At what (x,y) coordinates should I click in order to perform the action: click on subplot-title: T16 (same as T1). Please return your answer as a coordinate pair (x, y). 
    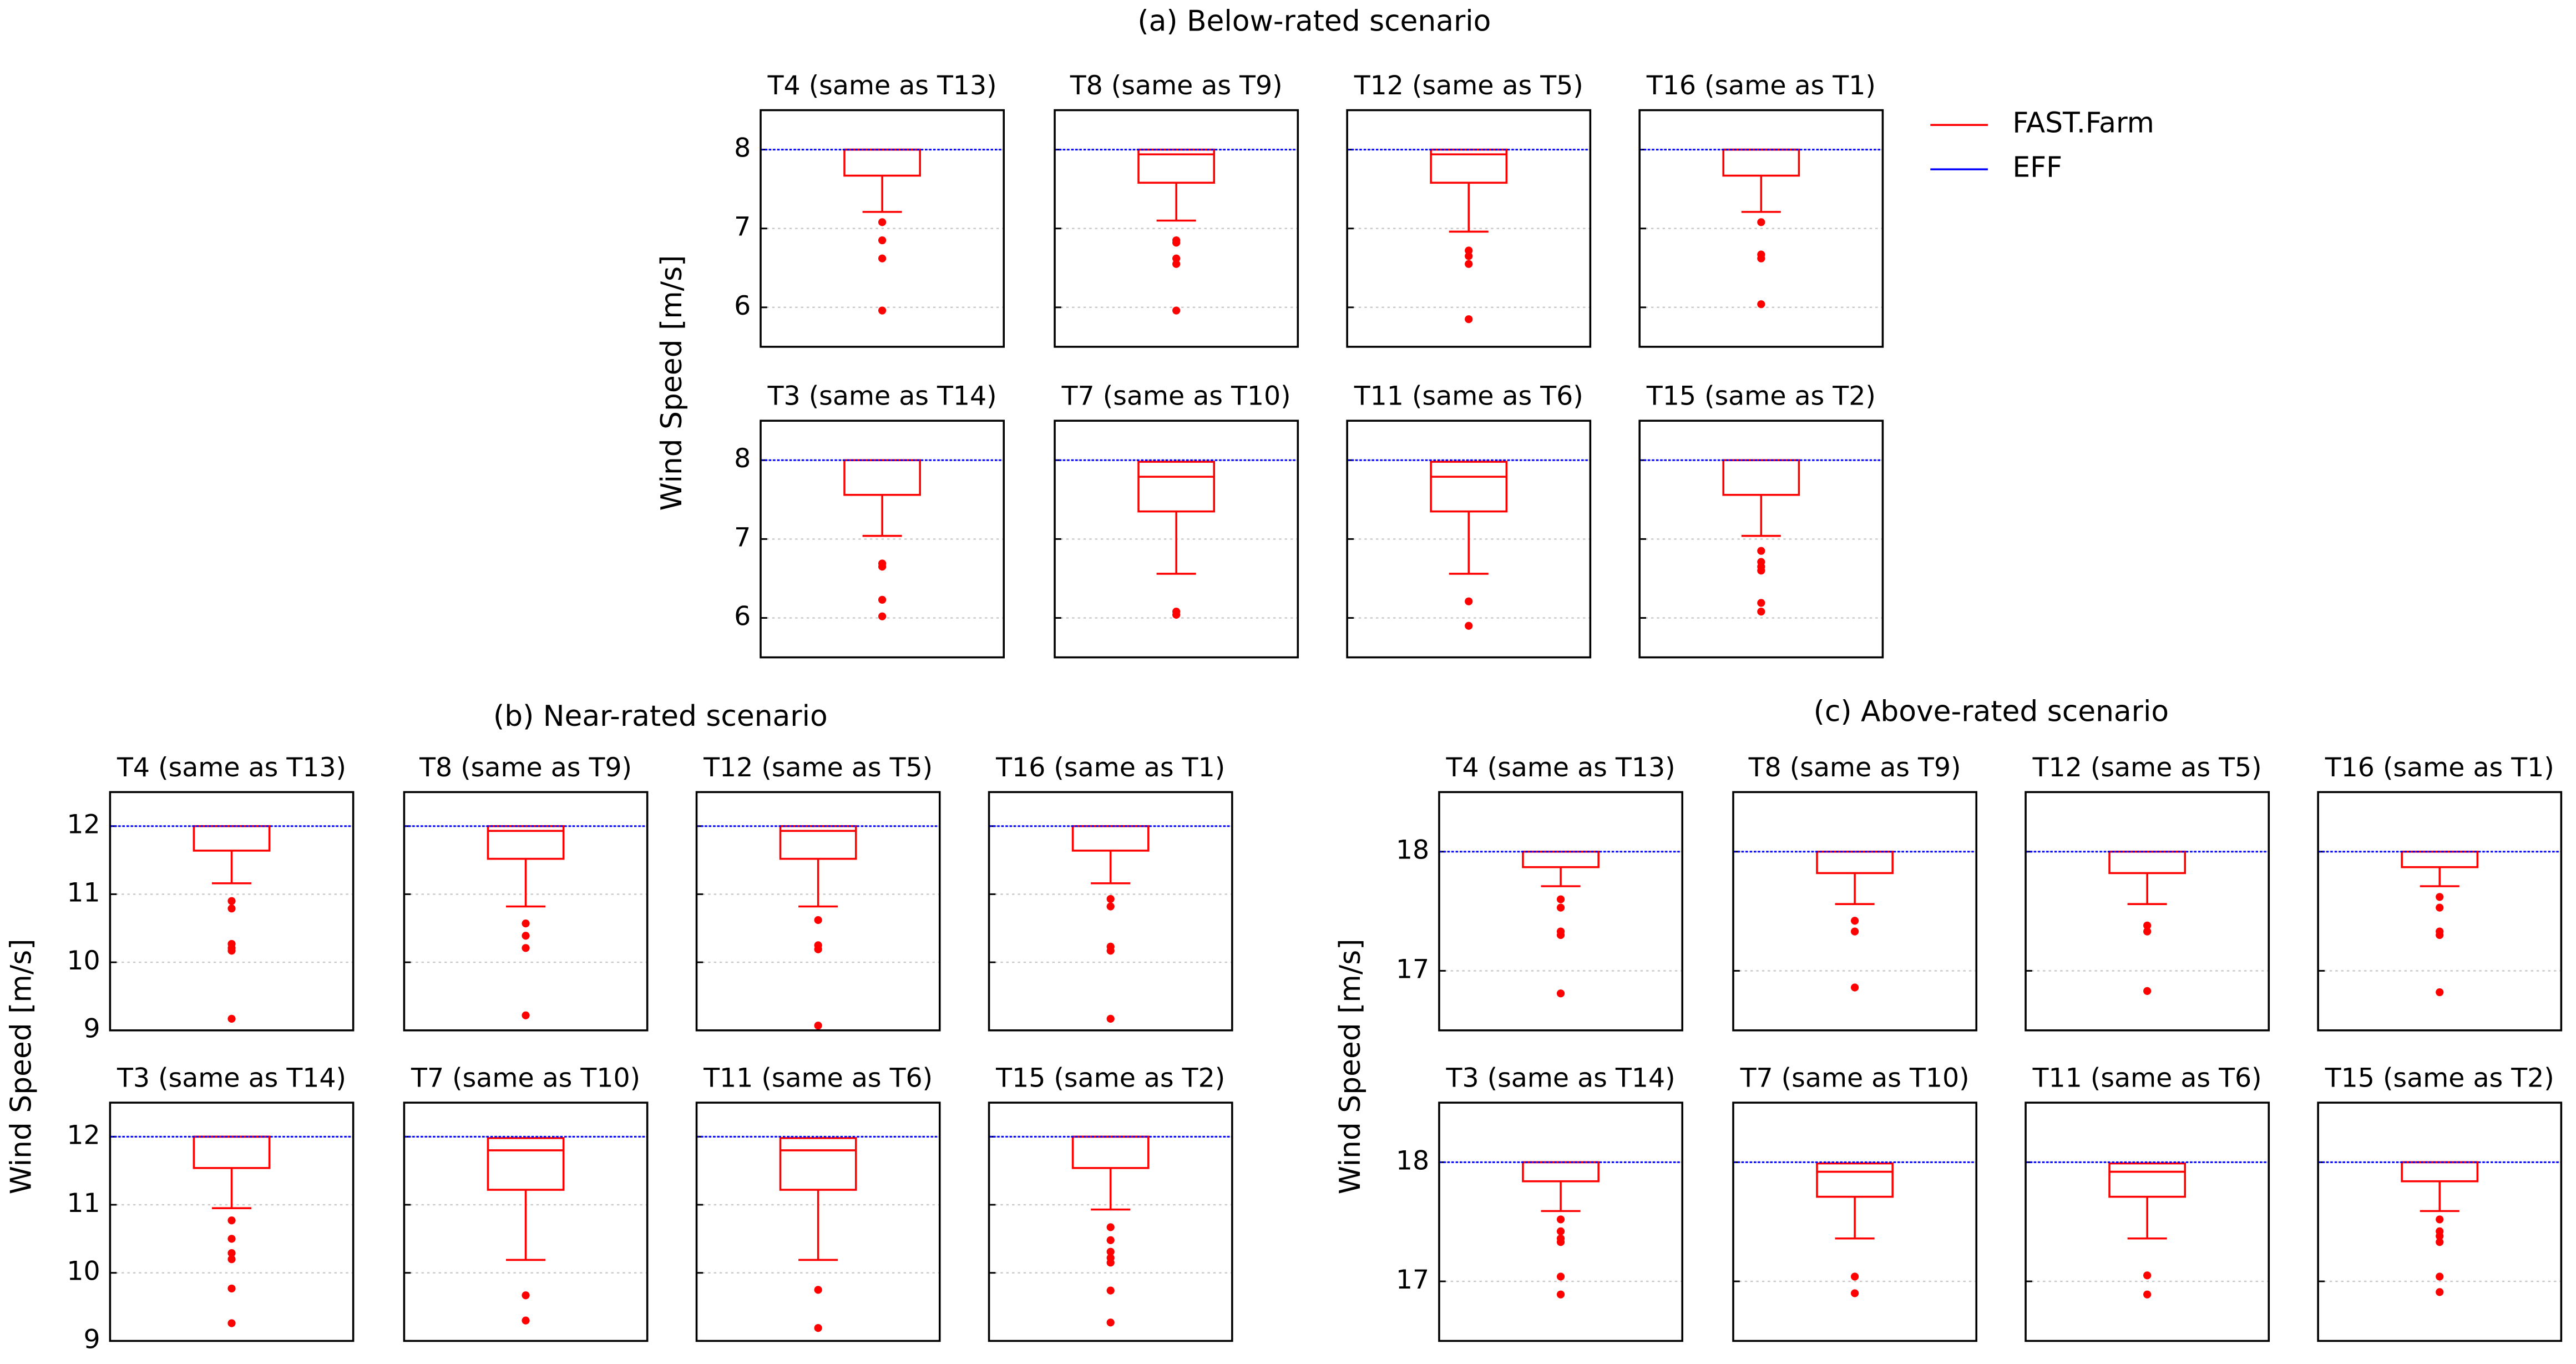
    Looking at the image, I should click on (1761, 85).